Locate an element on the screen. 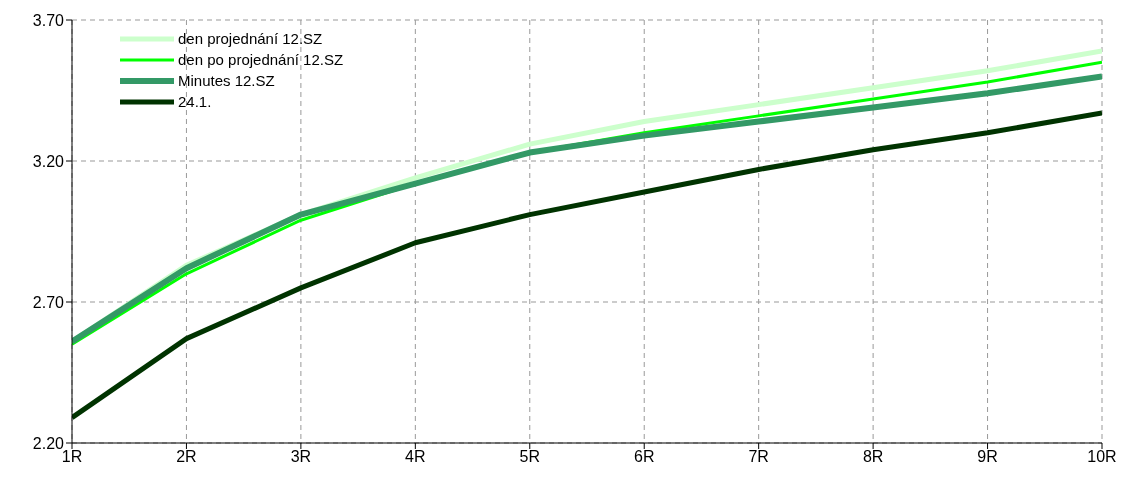 The width and height of the screenshot is (1130, 481). x-tick-label: 7R is located at coordinates (758, 457).